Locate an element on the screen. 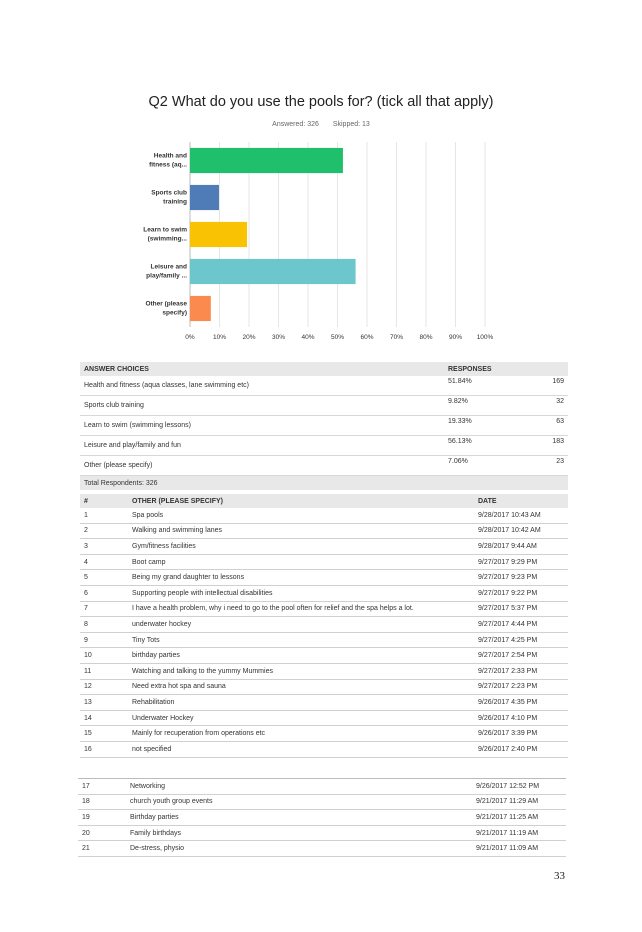 The height and width of the screenshot is (932, 642). response-count: 32 is located at coordinates (554, 405).